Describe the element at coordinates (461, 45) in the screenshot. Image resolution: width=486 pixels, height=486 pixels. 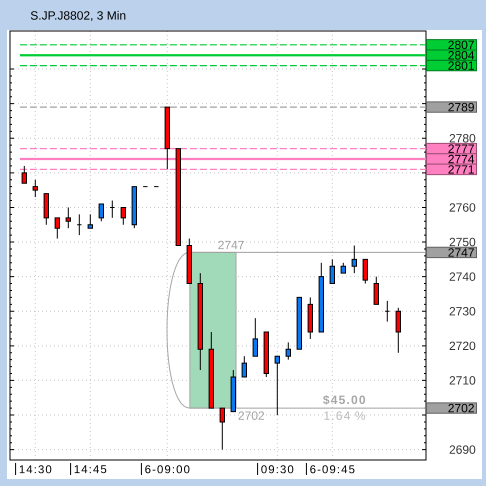
I see `ref-line-label: 2807` at that location.